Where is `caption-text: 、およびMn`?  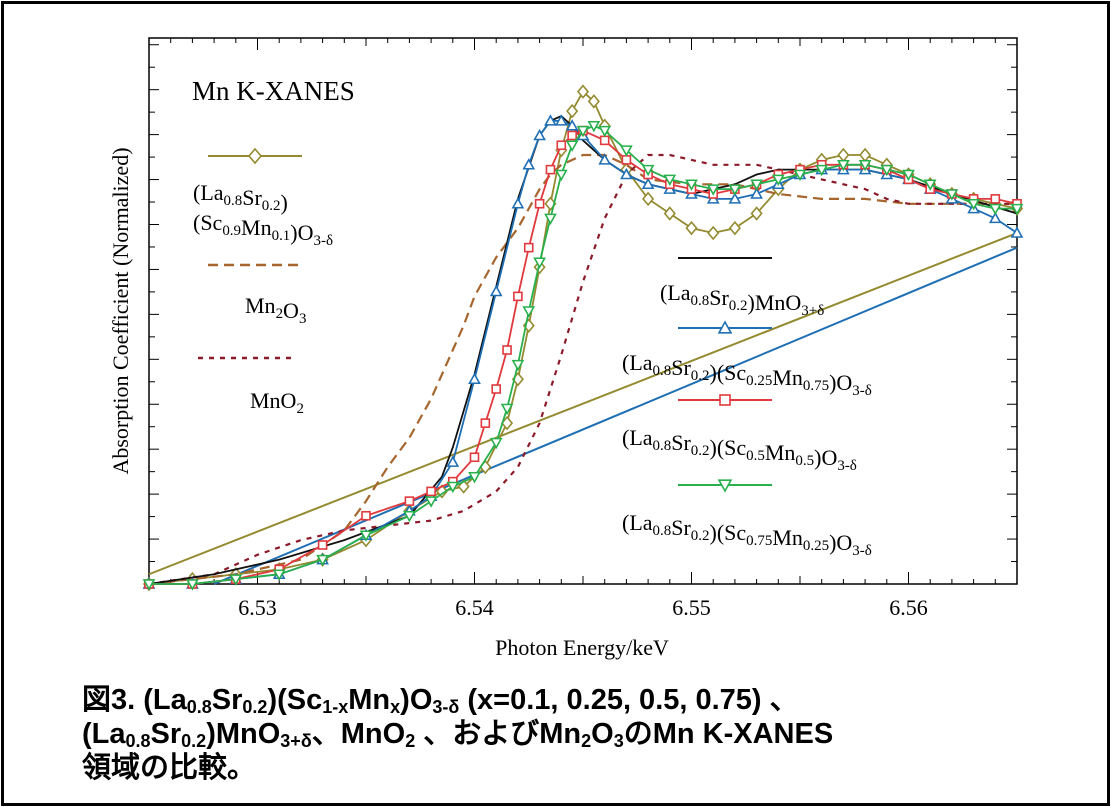 caption-text: 、およびMn is located at coordinates (498, 734).